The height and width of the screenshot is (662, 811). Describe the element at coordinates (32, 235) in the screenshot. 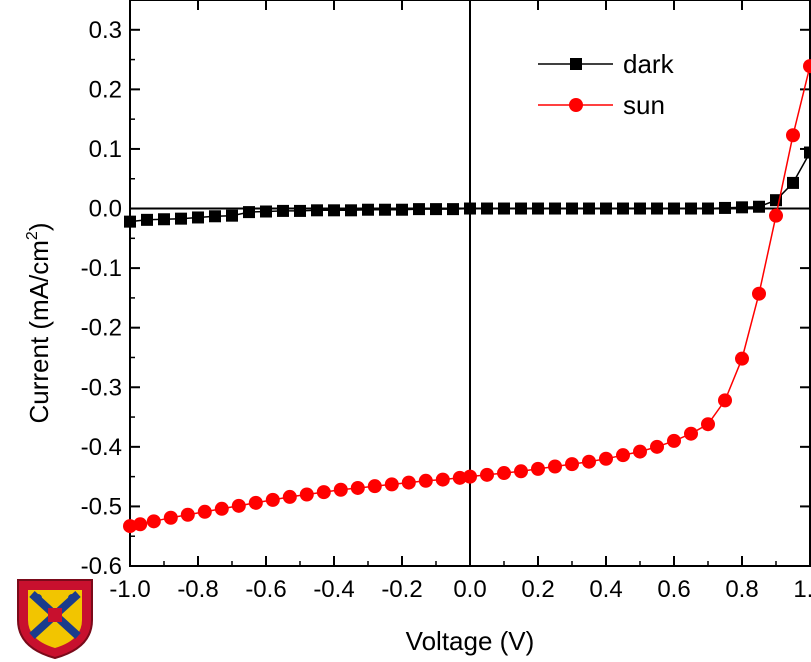

I see `y-axis-title-superscript: 2` at that location.